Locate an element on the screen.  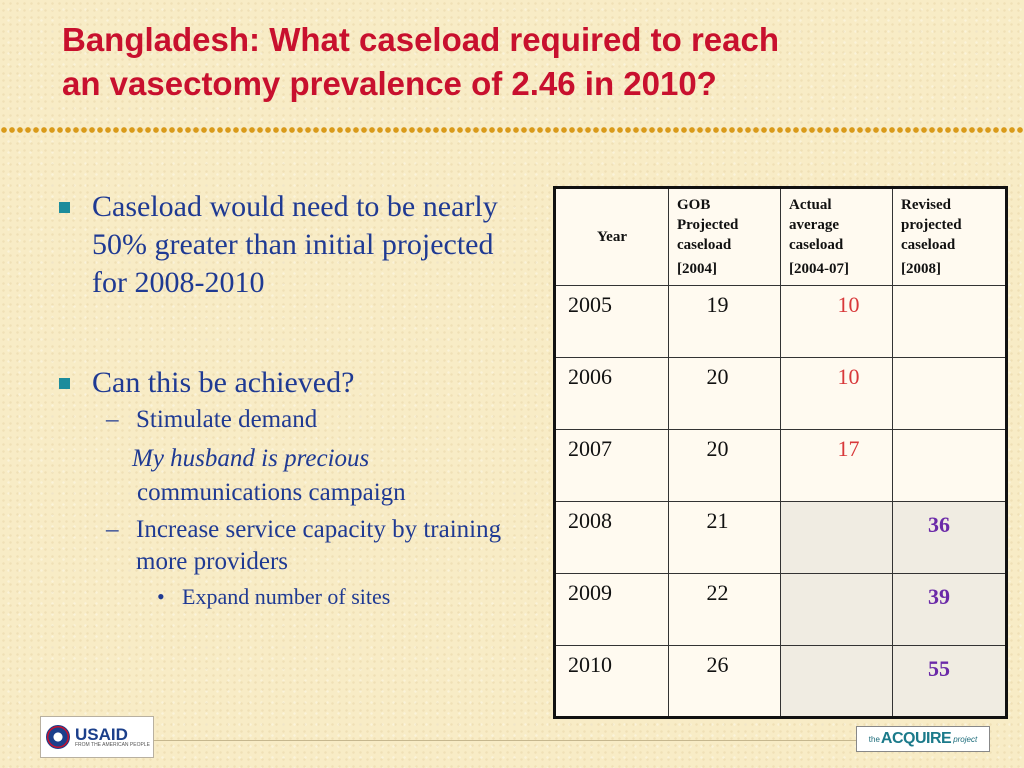
acquire-project: project is located at coordinates (965, 739).